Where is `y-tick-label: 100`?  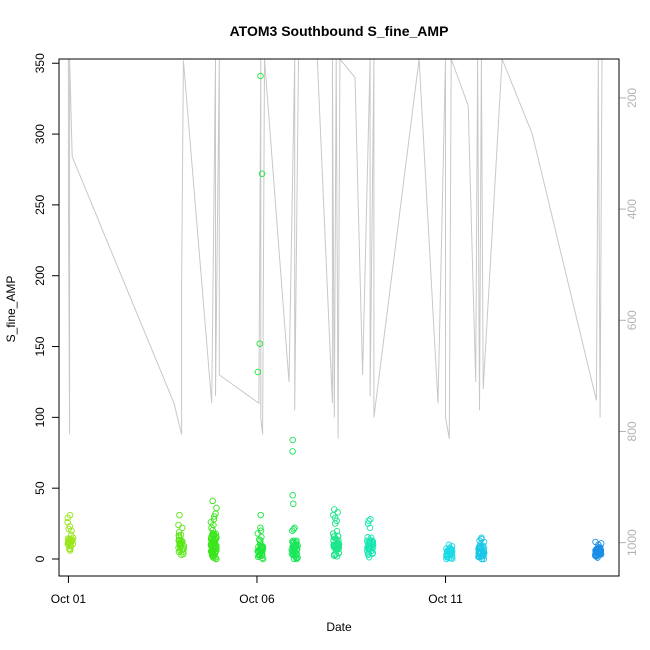 y-tick-label: 100 is located at coordinates (40, 417).